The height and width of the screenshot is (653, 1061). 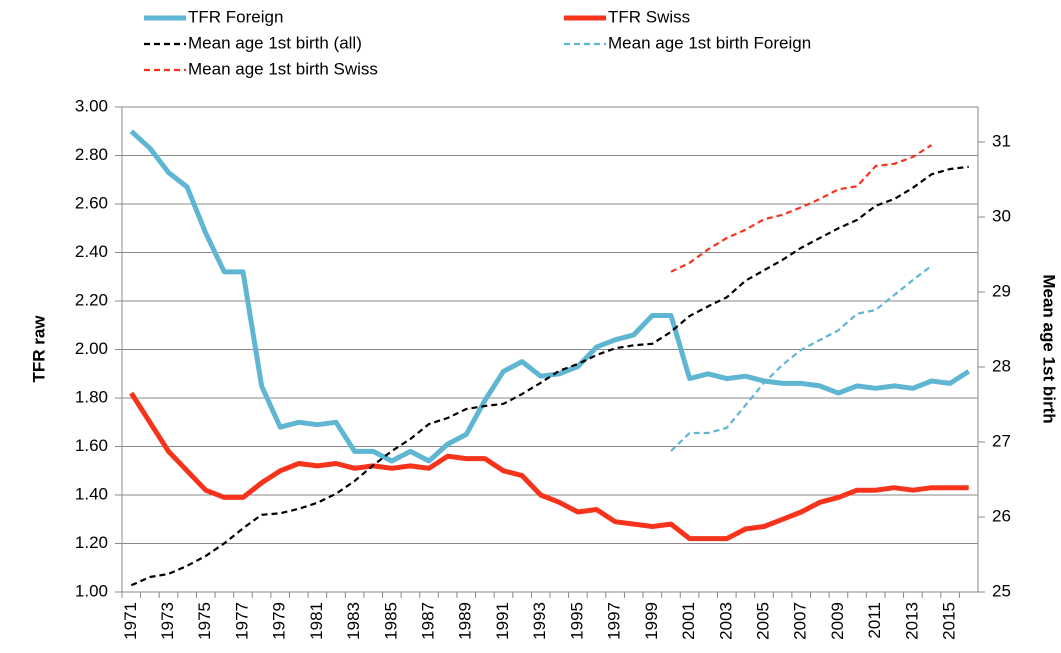 I want to click on x-tick-label: 2001, so click(x=688, y=621).